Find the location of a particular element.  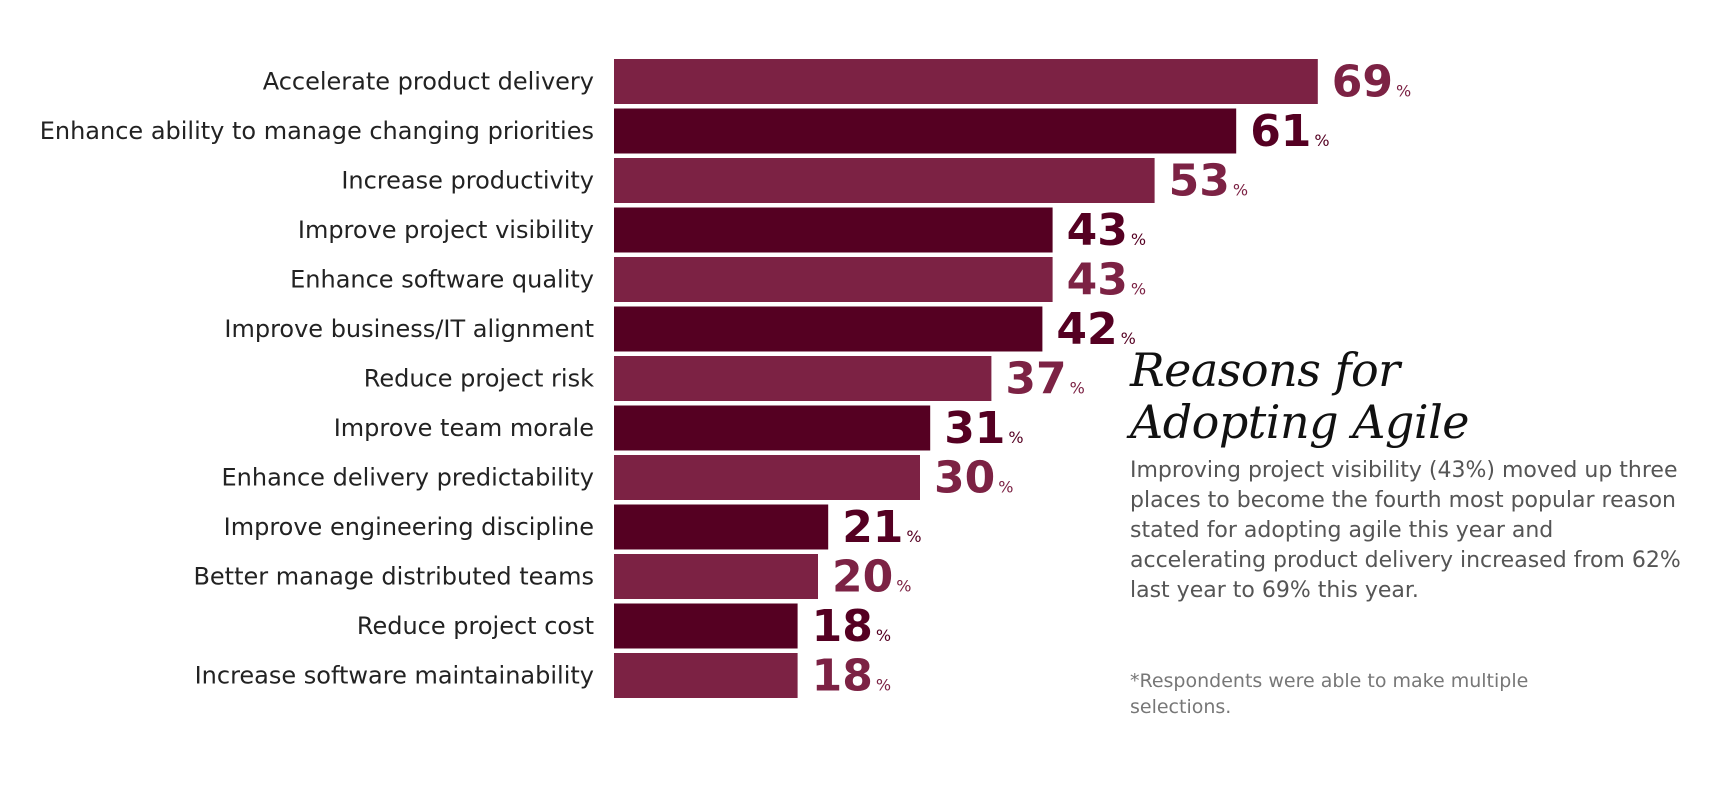

bar-row: Enhance delivery predictability 30% is located at coordinates (617, 478).